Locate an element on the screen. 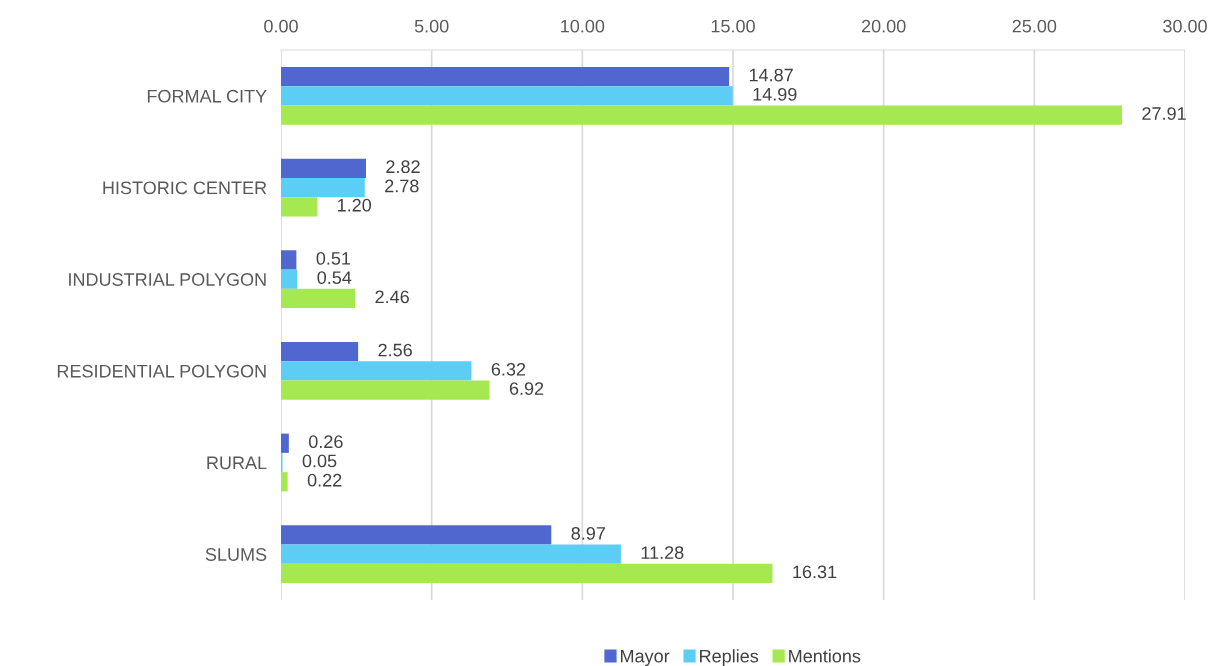 This screenshot has width=1221, height=666. x-tick-label: 0.00 is located at coordinates (281, 26).